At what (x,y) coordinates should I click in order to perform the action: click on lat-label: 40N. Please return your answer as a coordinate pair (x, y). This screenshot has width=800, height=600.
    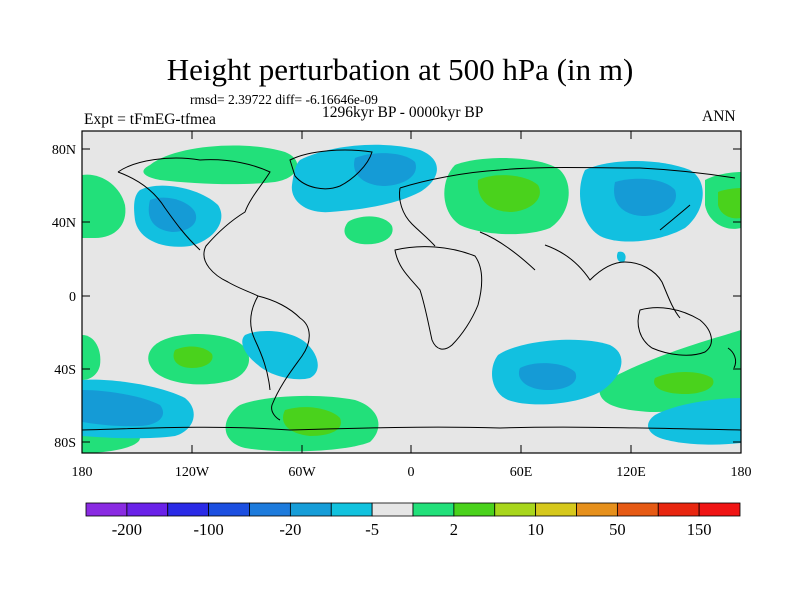
    Looking at the image, I should click on (64, 223).